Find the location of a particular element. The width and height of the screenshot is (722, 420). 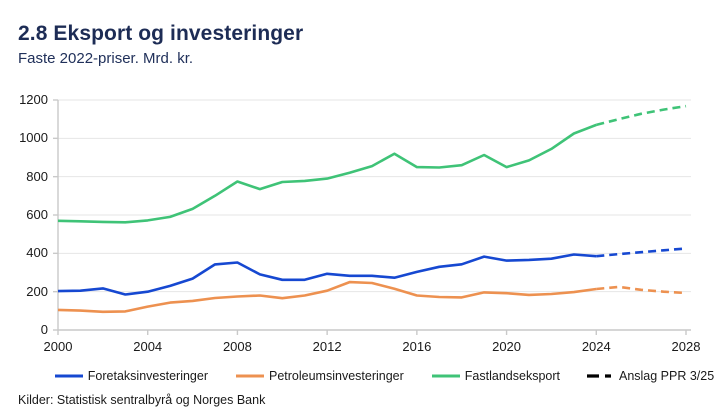

legend-item-petroleumsinvesteringer: Petroleumsinvesteringer is located at coordinates (319, 376).